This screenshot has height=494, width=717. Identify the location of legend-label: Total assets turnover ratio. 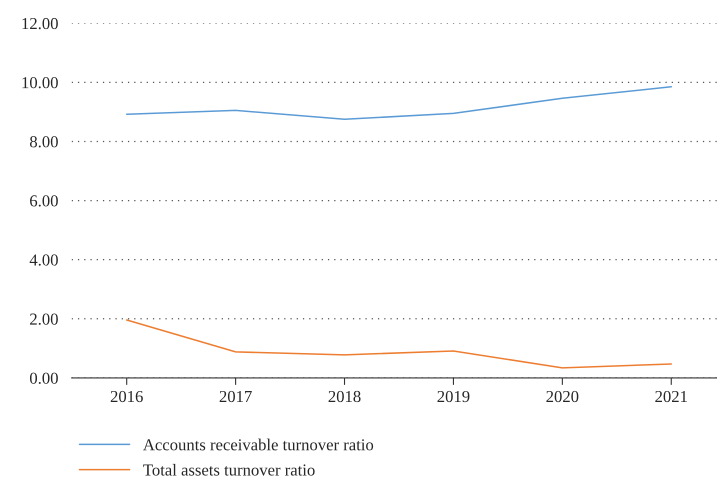
(229, 470).